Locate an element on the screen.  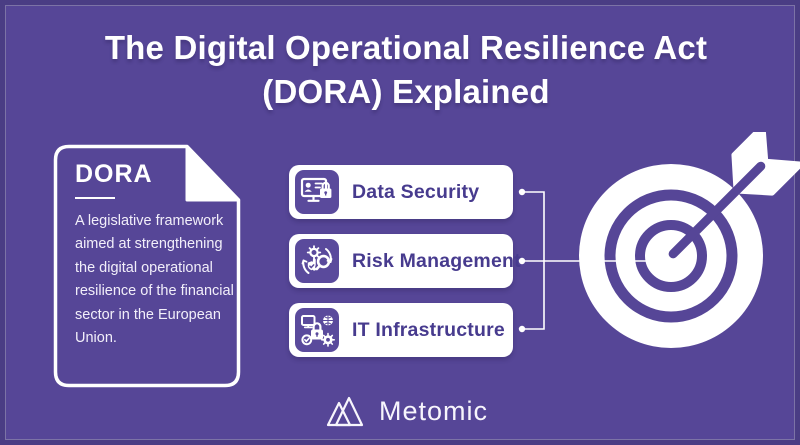
pillar-it-infrastructure: IT Infrastructure is located at coordinates (401, 330).